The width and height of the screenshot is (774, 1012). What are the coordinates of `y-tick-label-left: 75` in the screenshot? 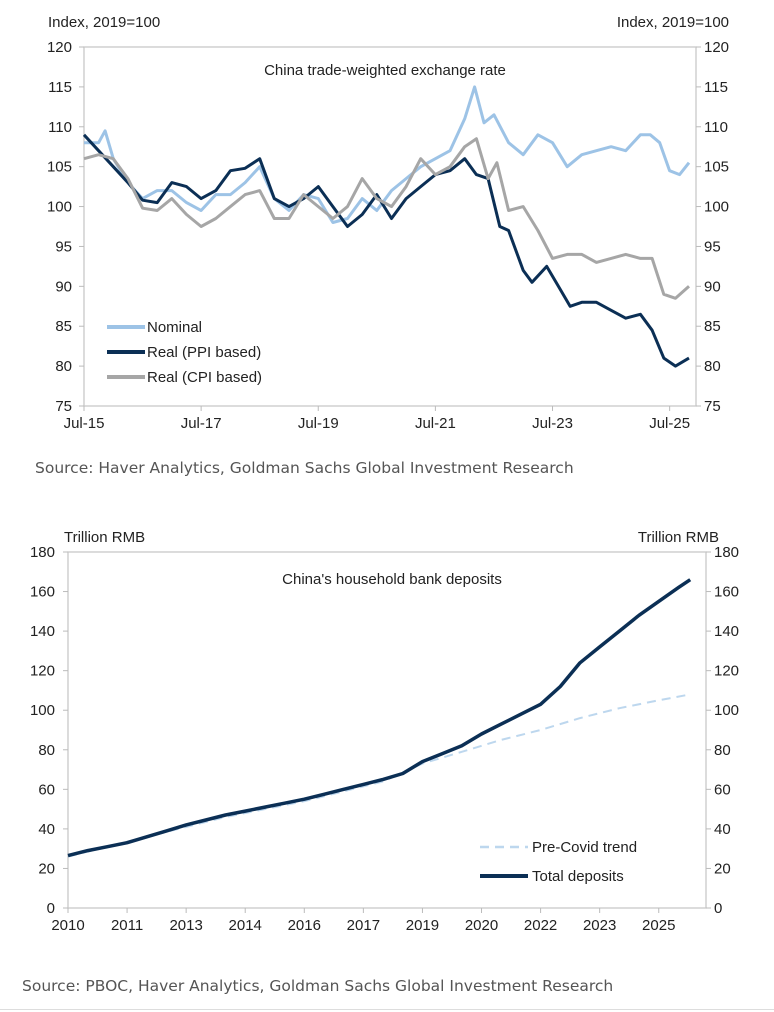 It's located at (63, 406).